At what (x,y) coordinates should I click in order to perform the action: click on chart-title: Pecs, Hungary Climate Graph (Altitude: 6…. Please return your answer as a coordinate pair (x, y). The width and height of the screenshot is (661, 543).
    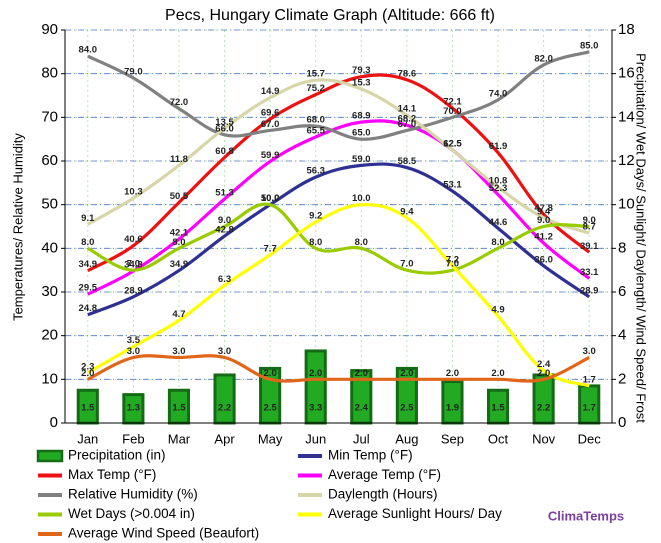
    Looking at the image, I should click on (330, 15).